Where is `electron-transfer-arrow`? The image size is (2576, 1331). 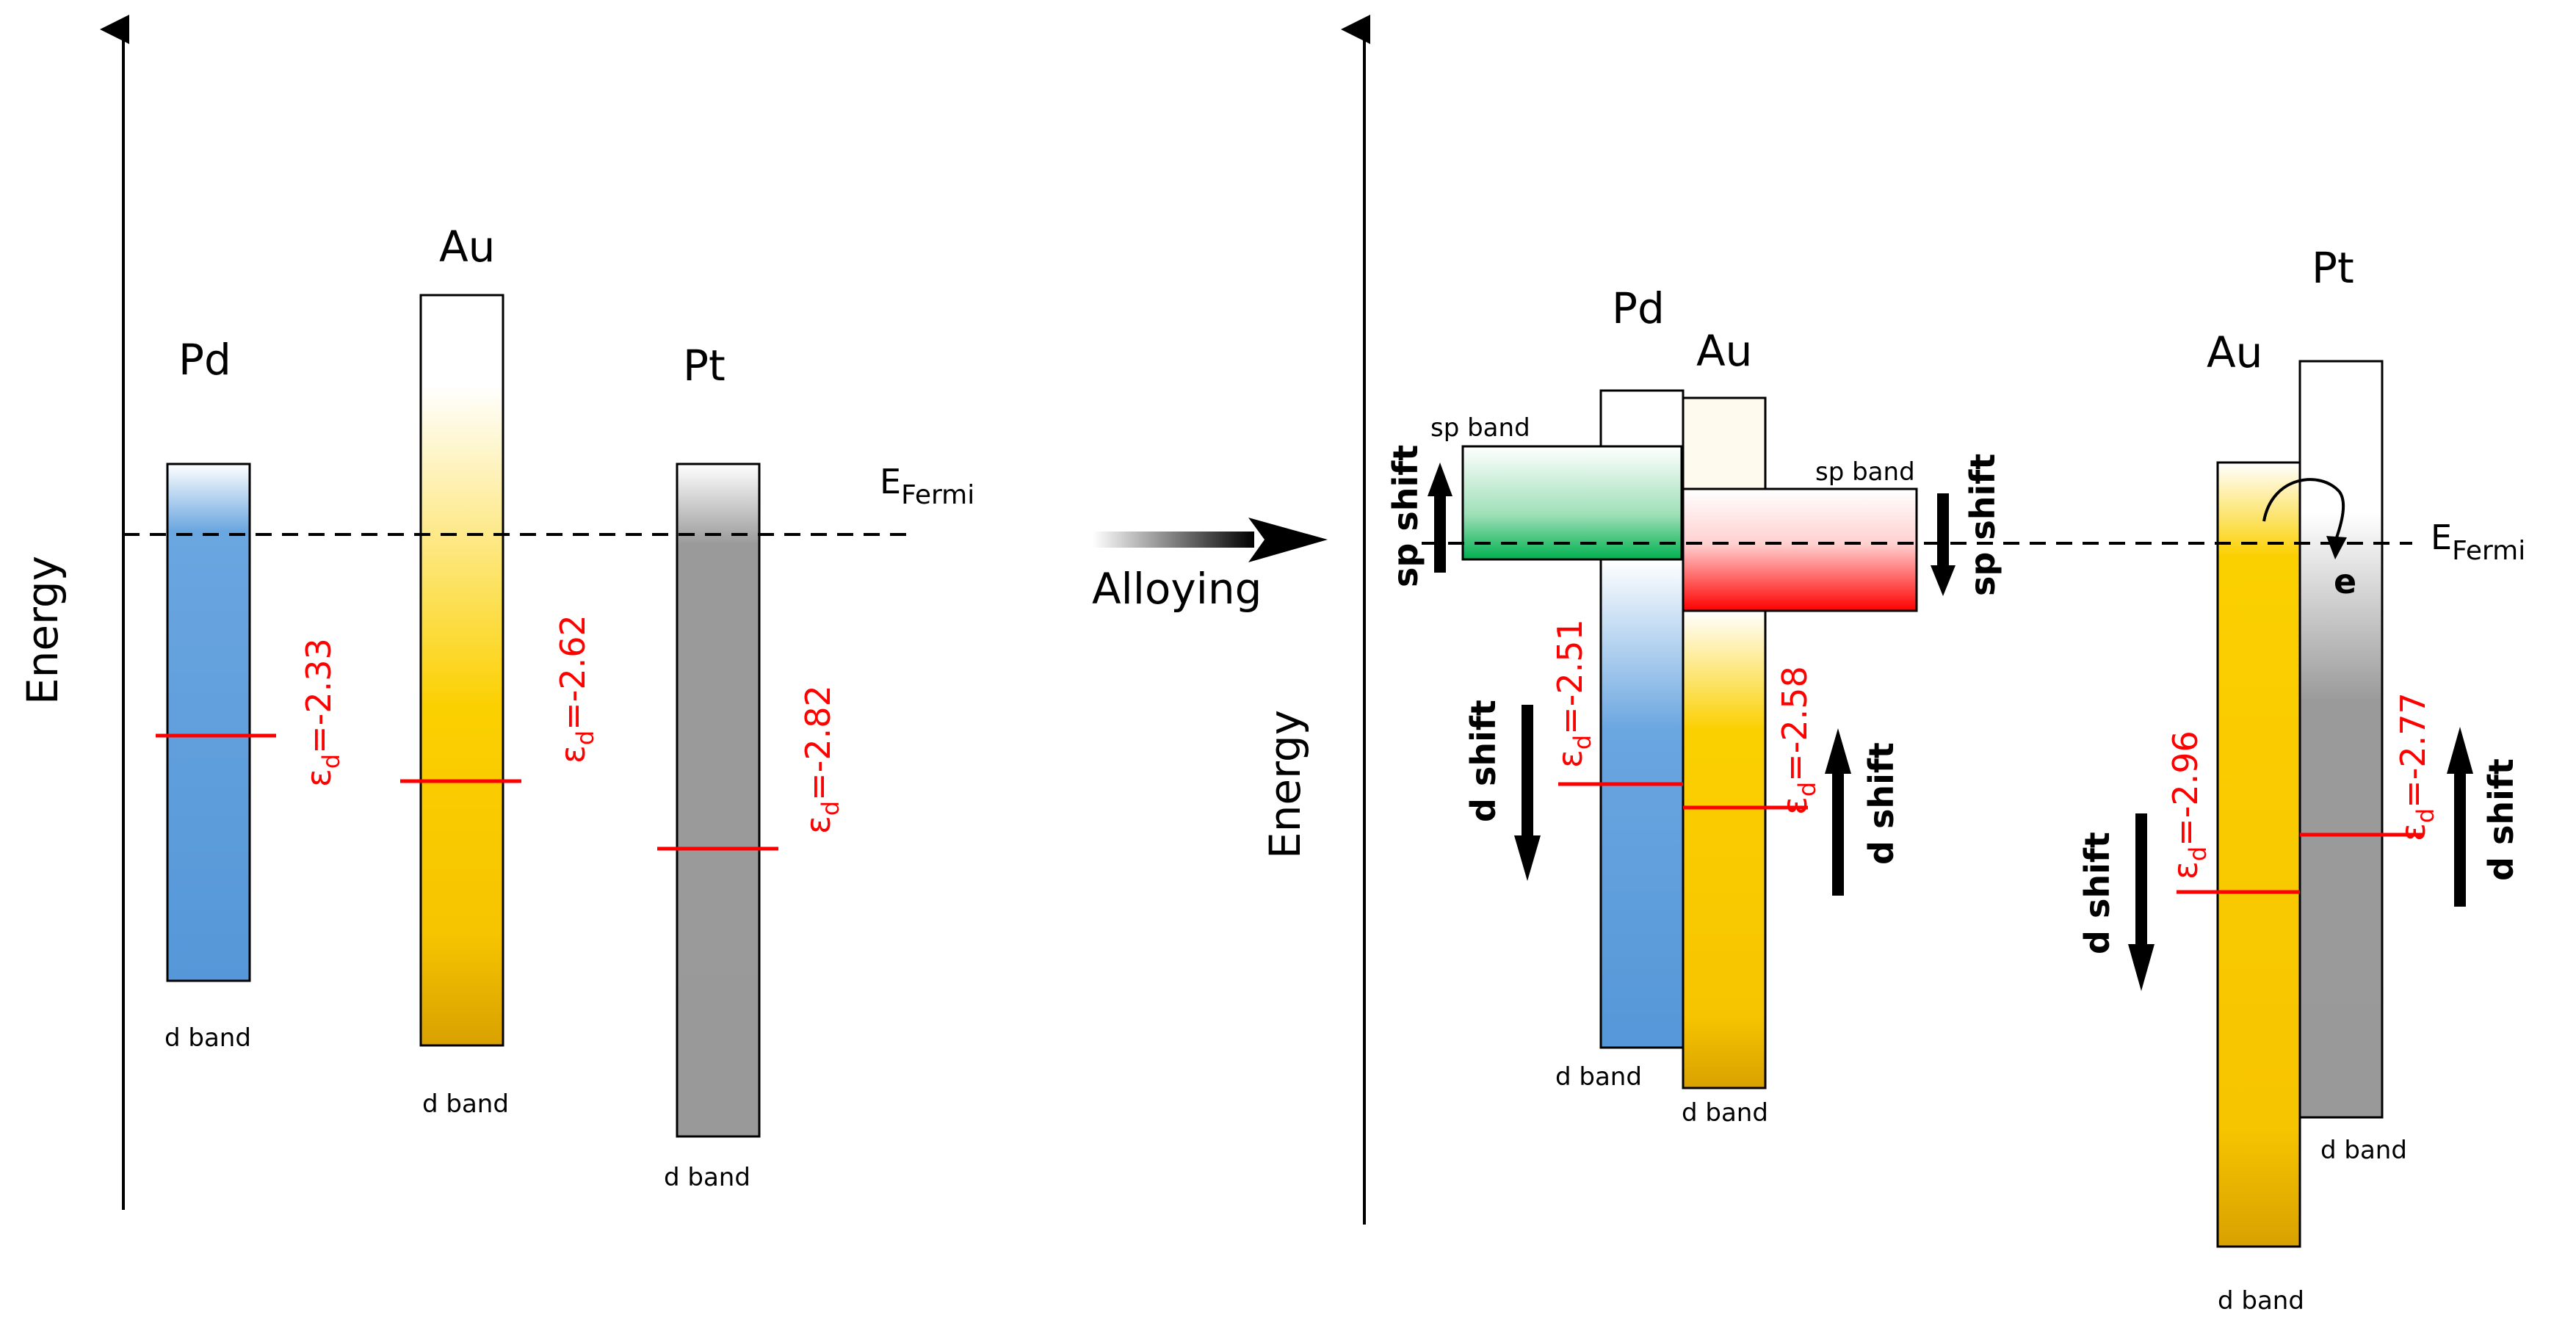
electron-transfer-arrow is located at coordinates (2303, 511).